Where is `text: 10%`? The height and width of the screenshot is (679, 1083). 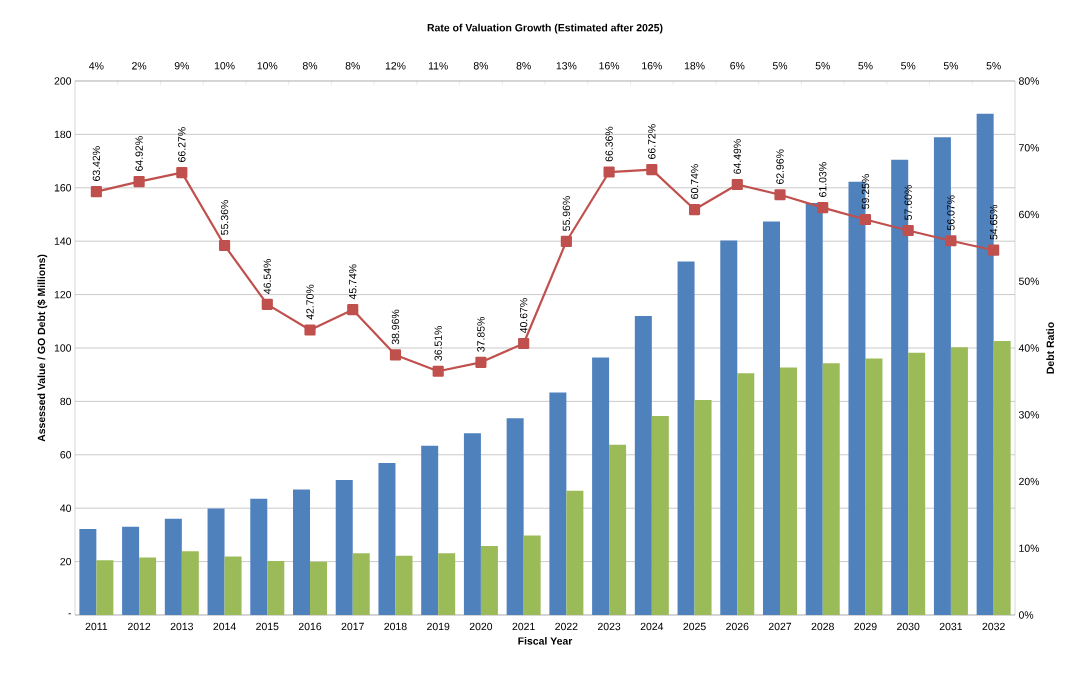
text: 10% is located at coordinates (267, 66).